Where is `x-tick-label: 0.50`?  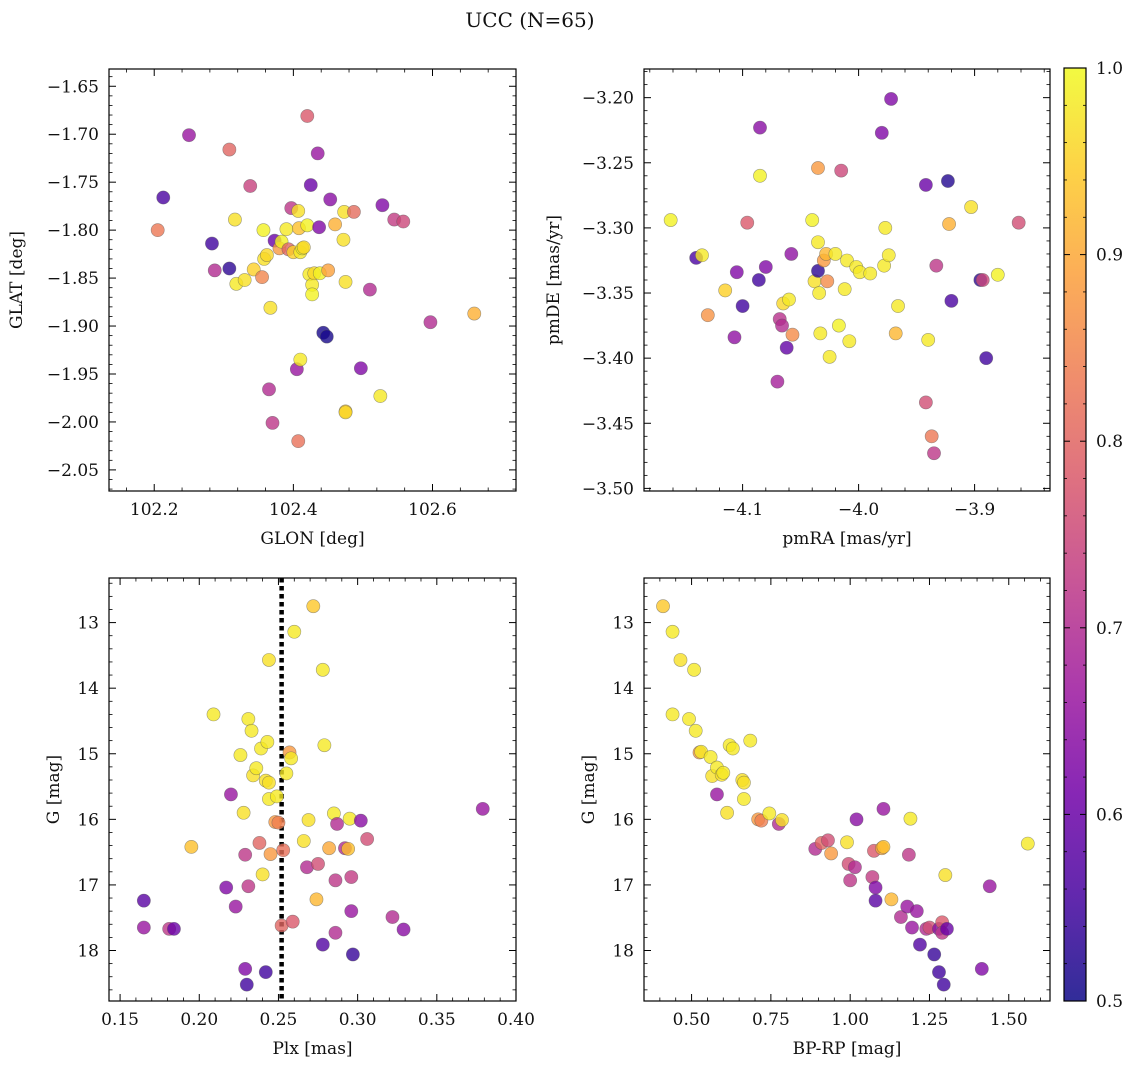 x-tick-label: 0.50 is located at coordinates (692, 1020).